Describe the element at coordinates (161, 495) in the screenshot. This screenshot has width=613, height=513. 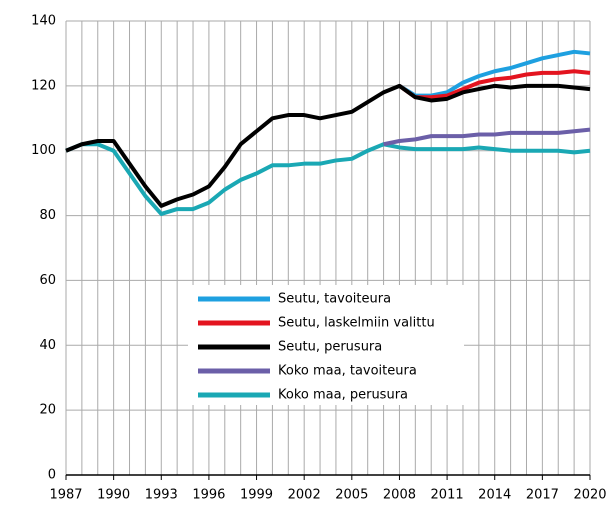
I see `x-tick-label: 1993` at that location.